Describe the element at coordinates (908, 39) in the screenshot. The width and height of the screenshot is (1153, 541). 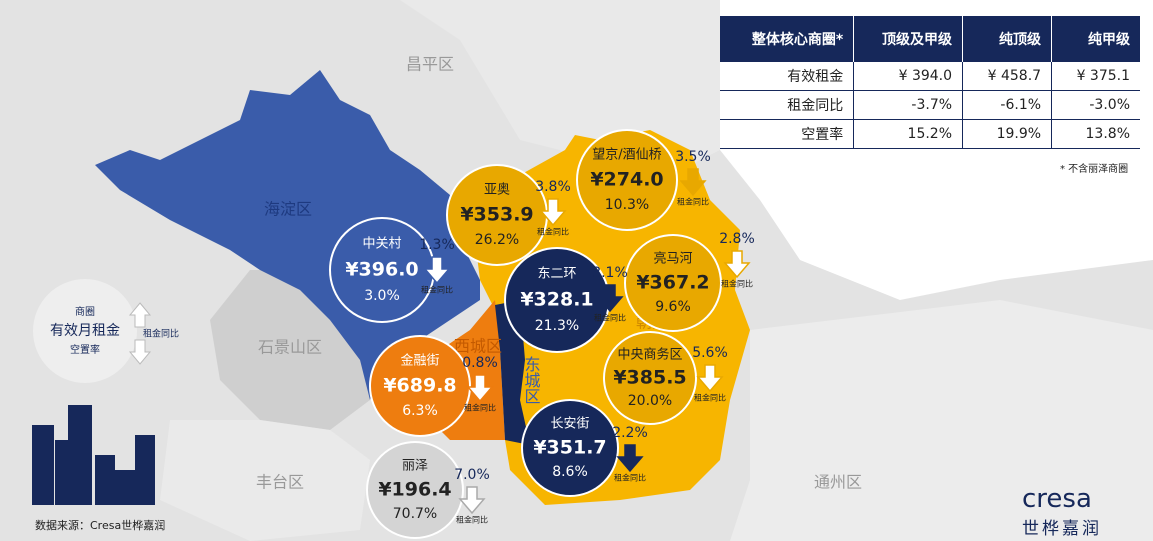
I see `header-cell: 顶级及甲级` at that location.